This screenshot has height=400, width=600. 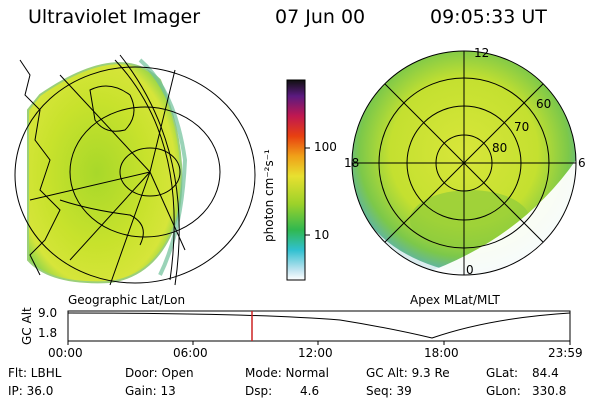 I want to click on timeline-ylabel: GC Alt, so click(x=27, y=326).